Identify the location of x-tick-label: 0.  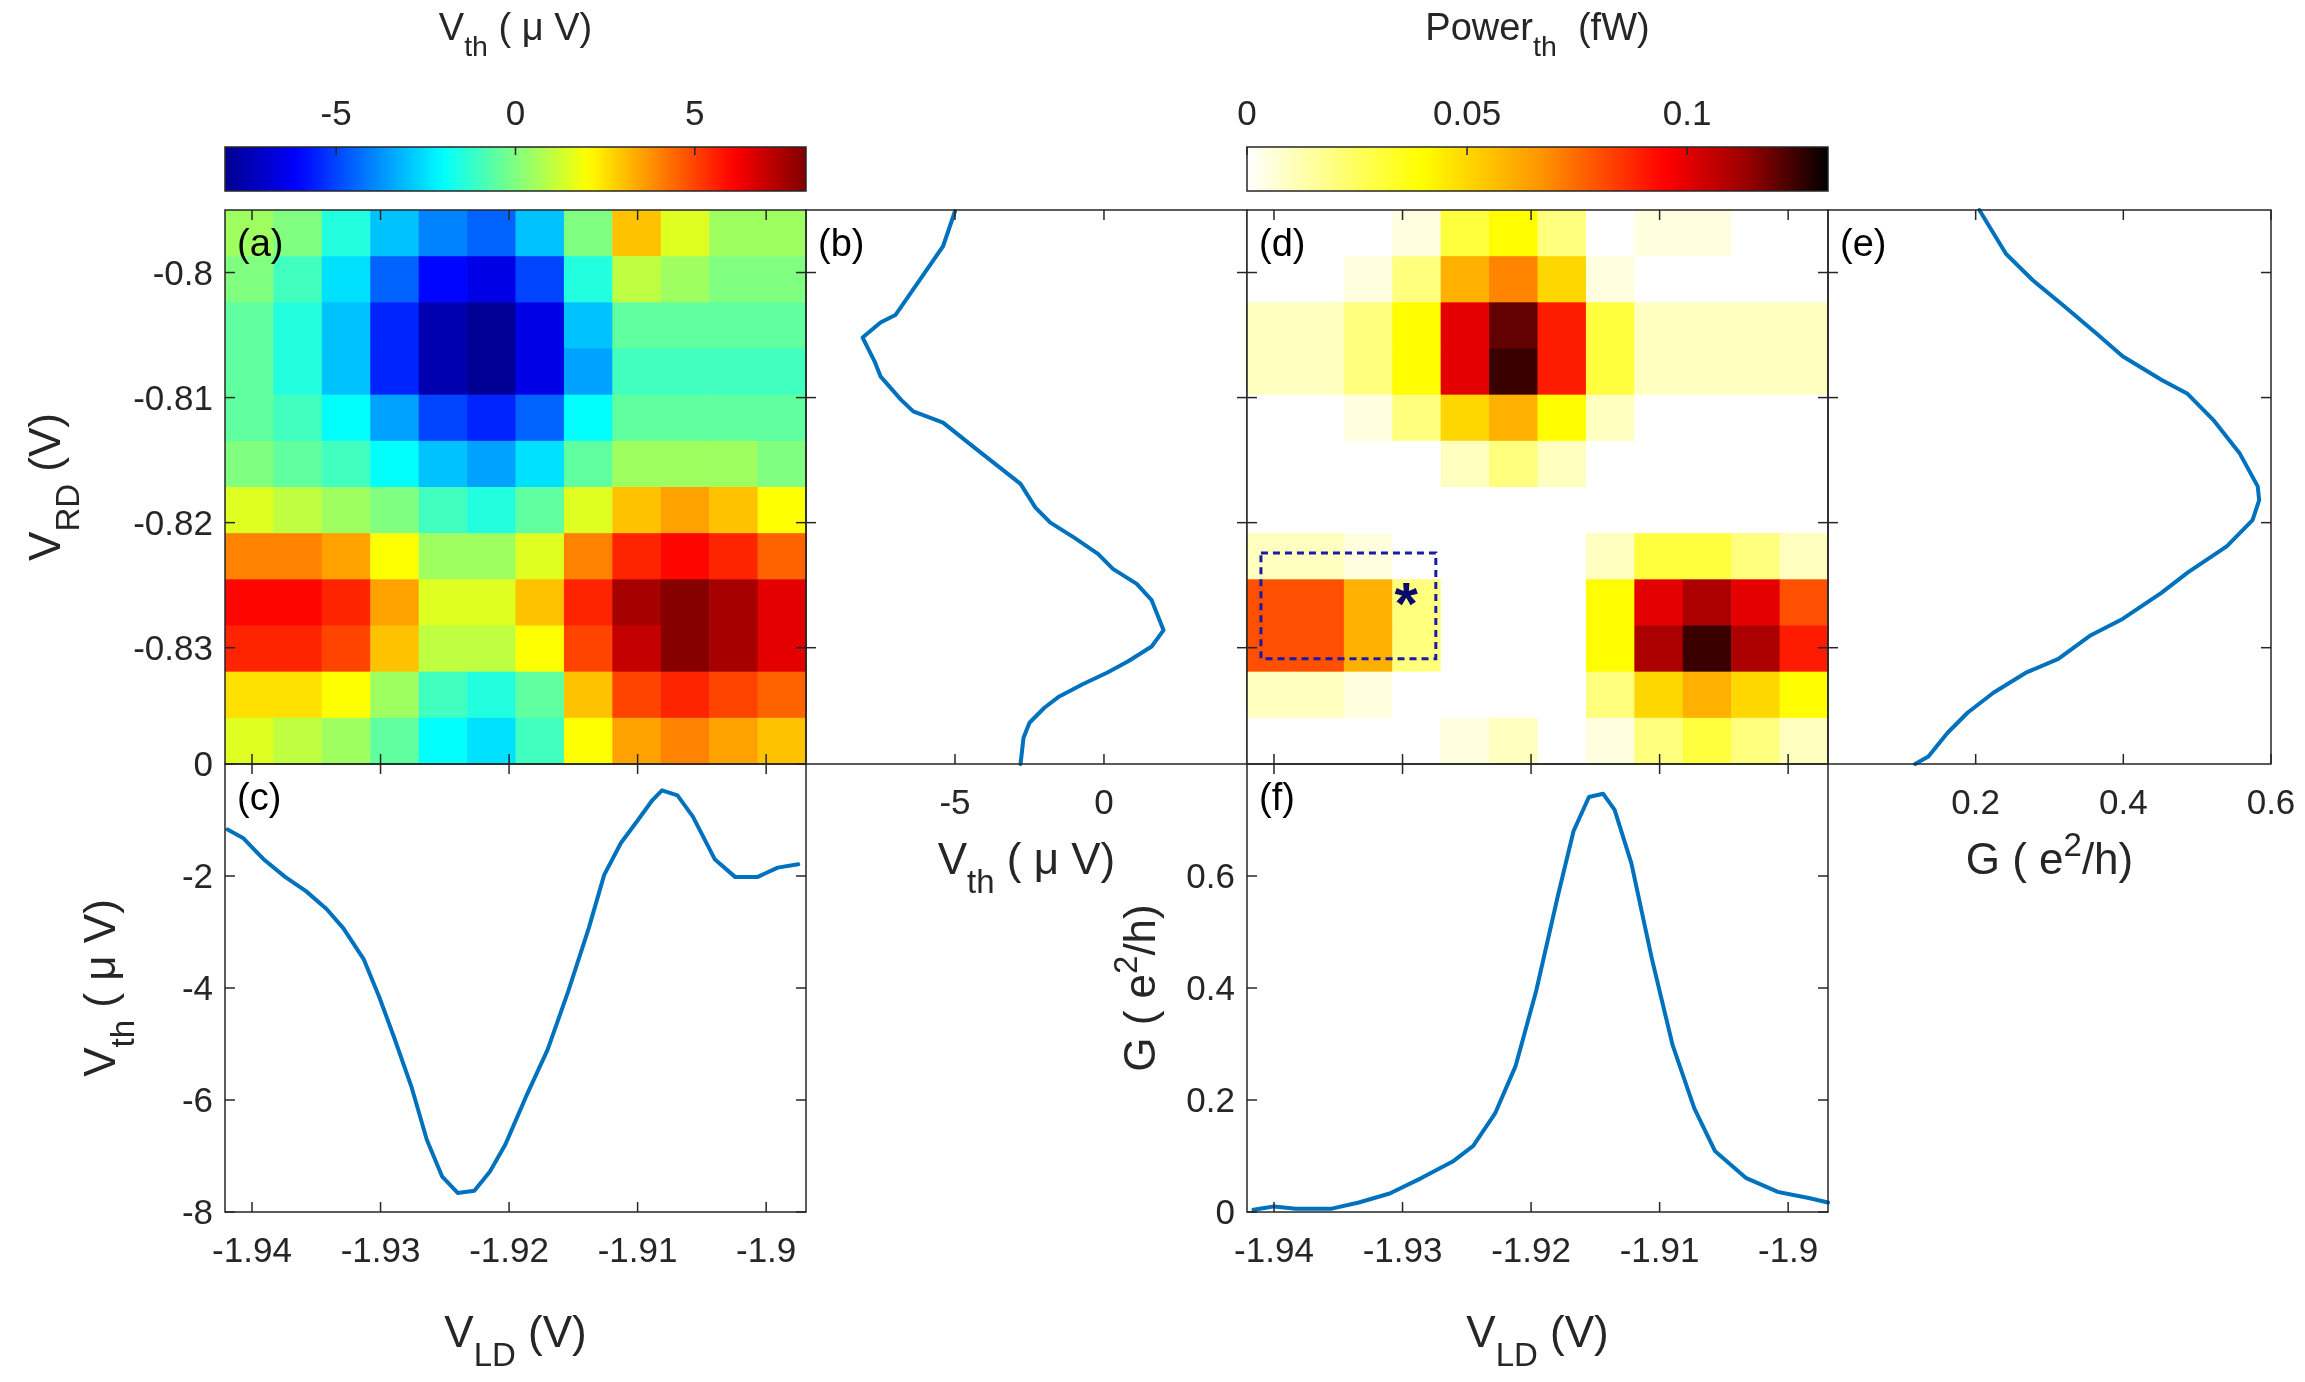
(1104, 801).